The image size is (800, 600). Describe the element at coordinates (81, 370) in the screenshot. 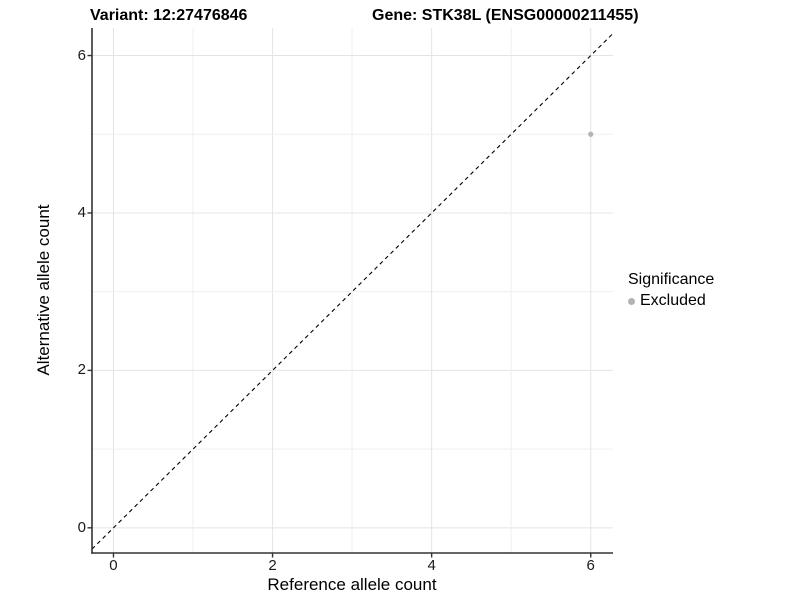

I see `y-tick-label: 2` at that location.